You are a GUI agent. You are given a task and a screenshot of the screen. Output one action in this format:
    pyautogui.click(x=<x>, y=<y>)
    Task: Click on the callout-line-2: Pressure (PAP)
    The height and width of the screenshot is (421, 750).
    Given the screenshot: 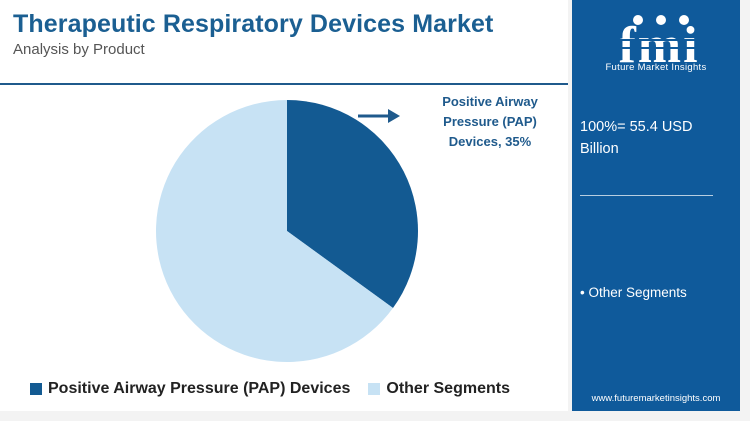 What is the action you would take?
    pyautogui.click(x=490, y=121)
    